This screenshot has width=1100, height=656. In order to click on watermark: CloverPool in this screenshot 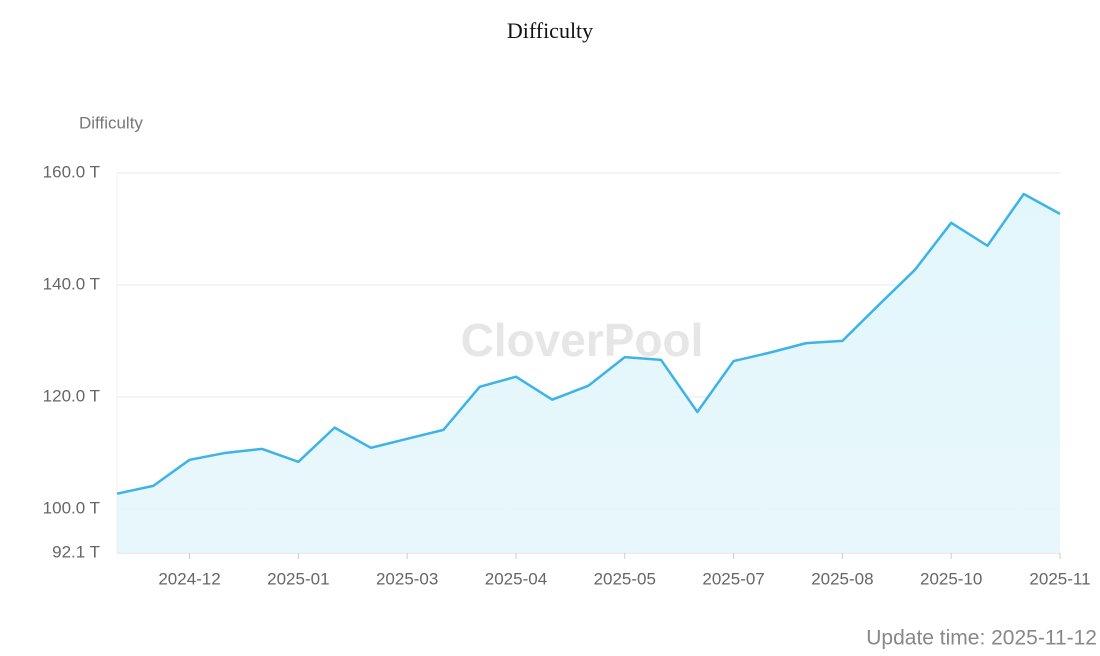, I will do `click(582, 340)`.